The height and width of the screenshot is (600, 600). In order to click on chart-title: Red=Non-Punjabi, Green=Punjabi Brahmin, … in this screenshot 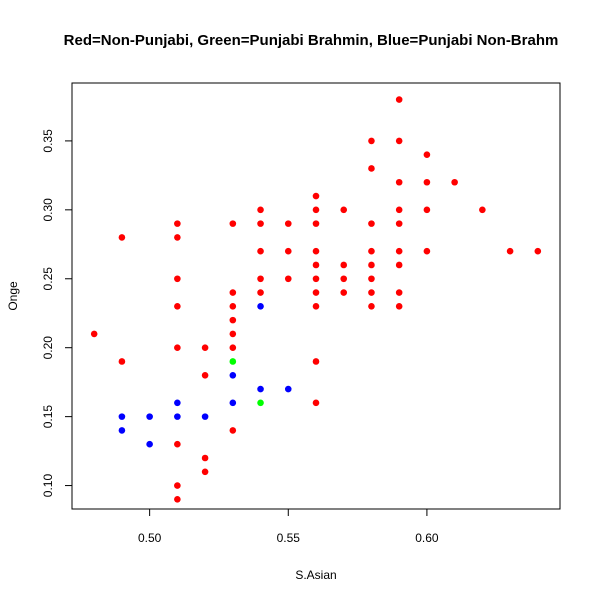, I will do `click(311, 40)`.